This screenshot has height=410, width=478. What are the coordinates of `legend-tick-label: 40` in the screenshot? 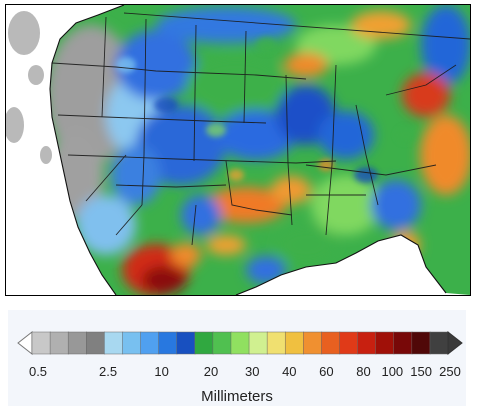 It's located at (289, 371).